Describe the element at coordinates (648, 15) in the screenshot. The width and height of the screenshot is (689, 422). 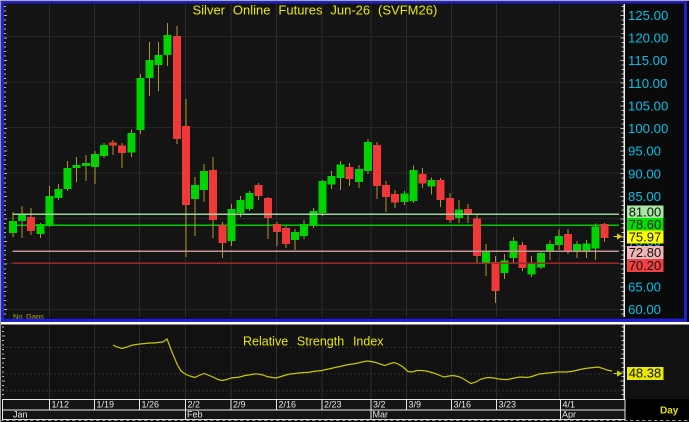
I see `svg-text: 125.00` at that location.